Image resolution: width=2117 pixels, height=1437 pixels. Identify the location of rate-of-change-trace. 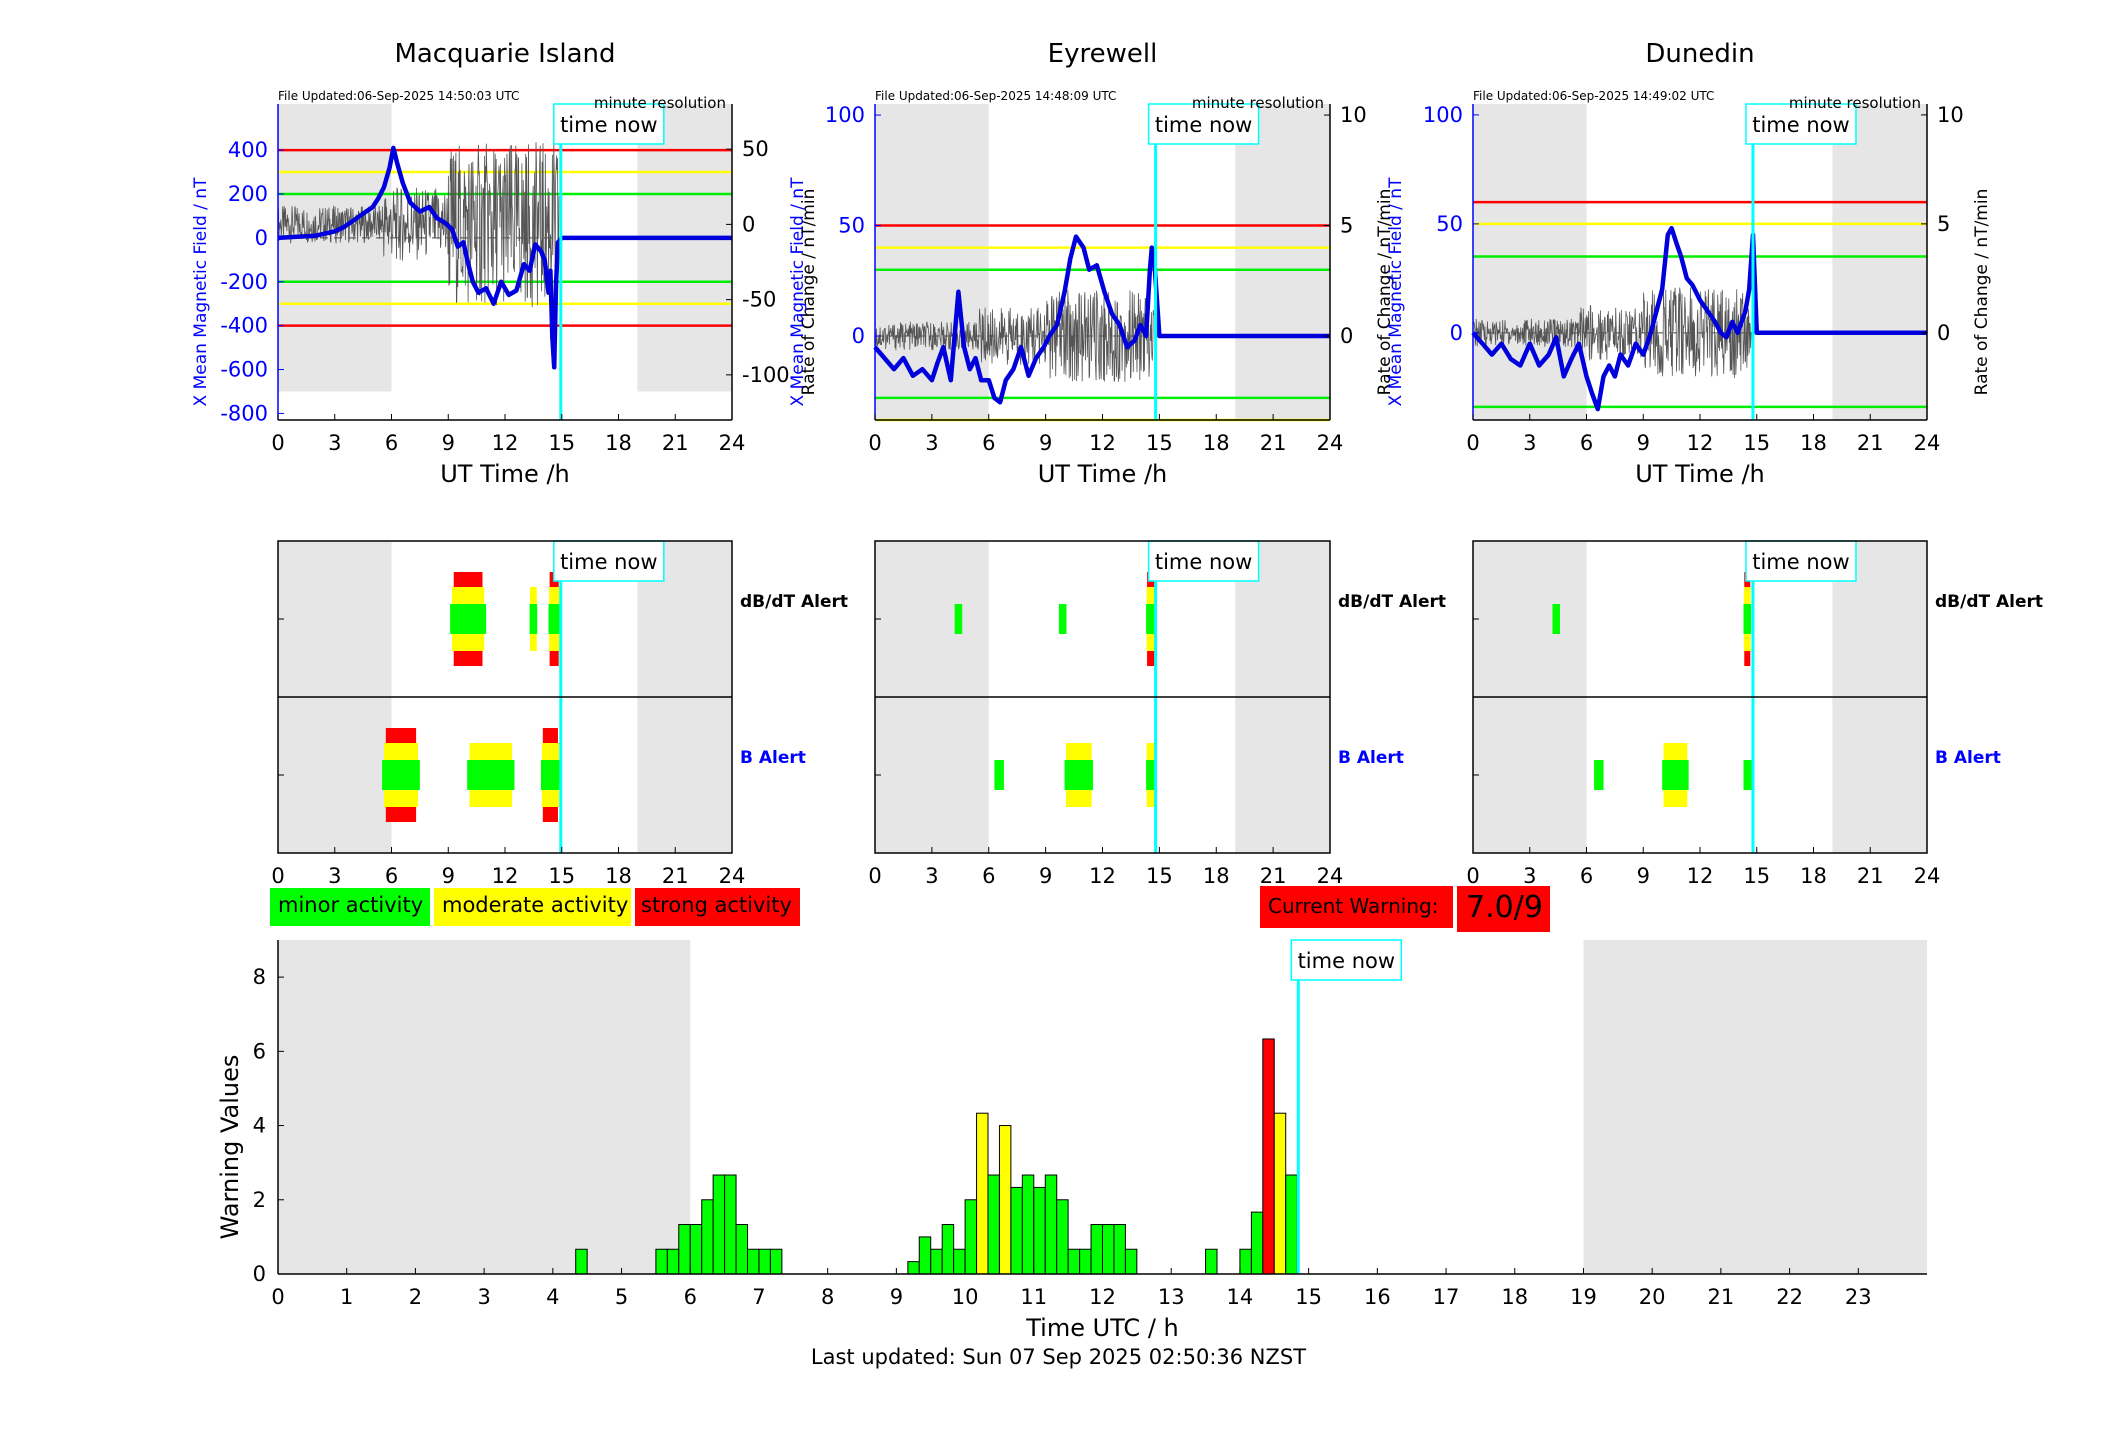
(1014, 336).